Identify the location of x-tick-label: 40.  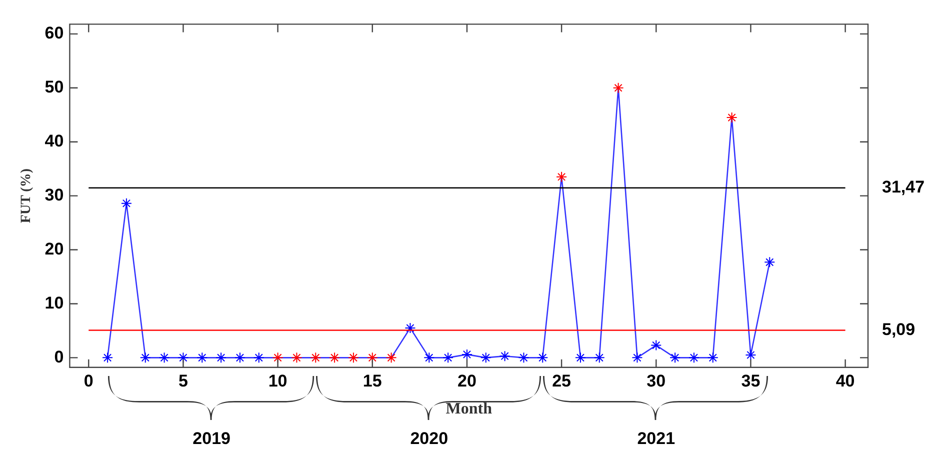
(845, 380).